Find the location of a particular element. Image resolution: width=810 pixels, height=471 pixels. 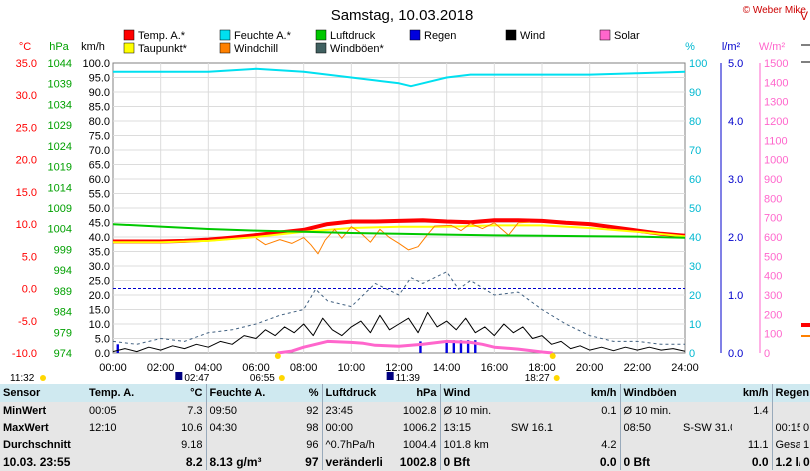

stats-cell: 101.8 km is located at coordinates (467, 444).